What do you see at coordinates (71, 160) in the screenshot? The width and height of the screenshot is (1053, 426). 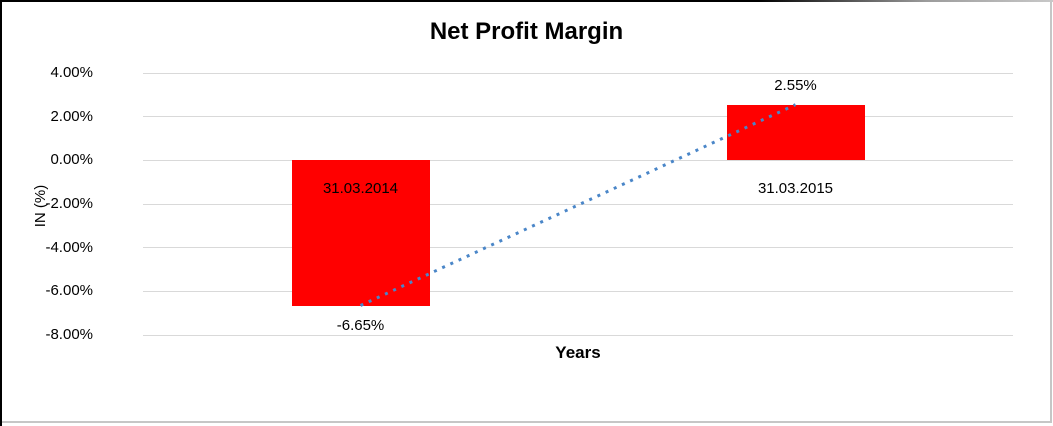 I see `y-tick-label: 0.00%` at bounding box center [71, 160].